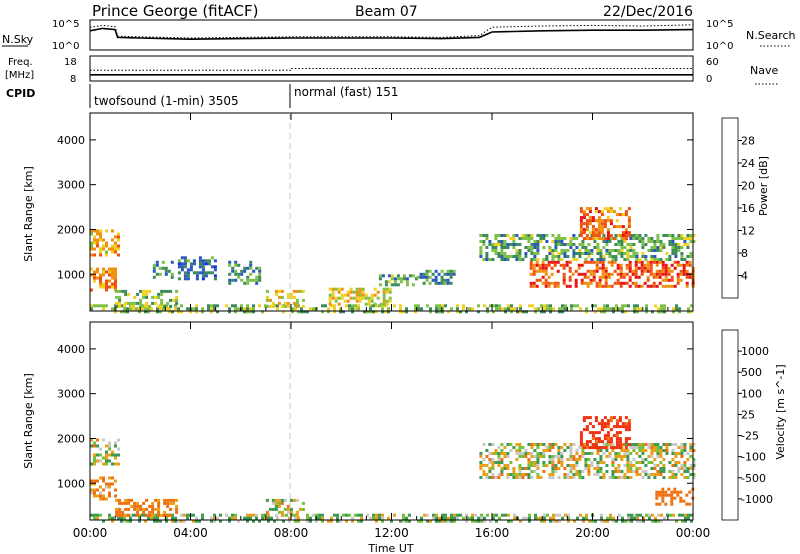 Image resolution: width=800 pixels, height=554 pixels. Describe the element at coordinates (748, 414) in the screenshot. I see `velocity-colorbar-tick-label: 25` at that location.